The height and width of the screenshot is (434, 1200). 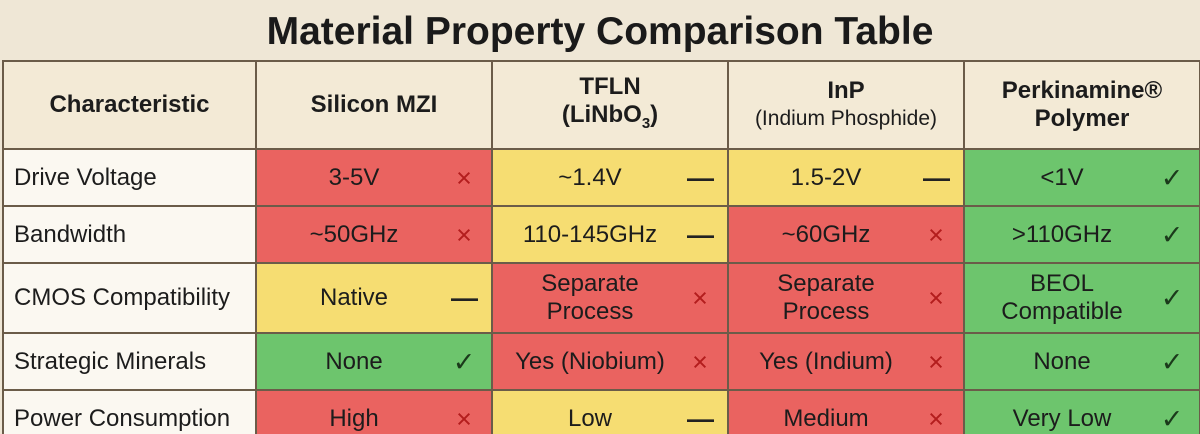 I want to click on table-cell: >110GHz ✓, so click(x=1081, y=234).